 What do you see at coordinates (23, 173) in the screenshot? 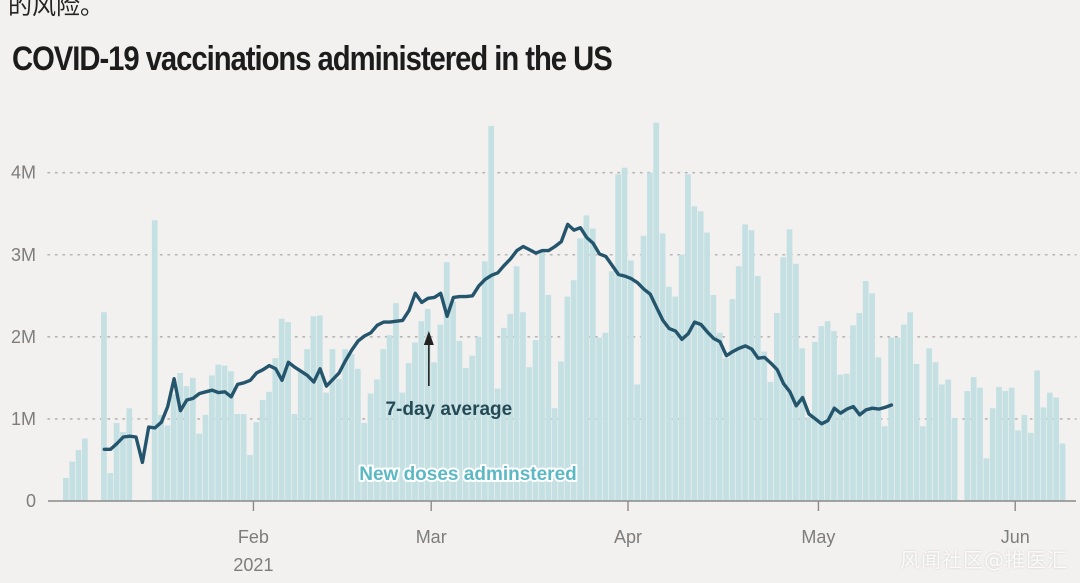
I see `y-tick-label: 4M` at bounding box center [23, 173].